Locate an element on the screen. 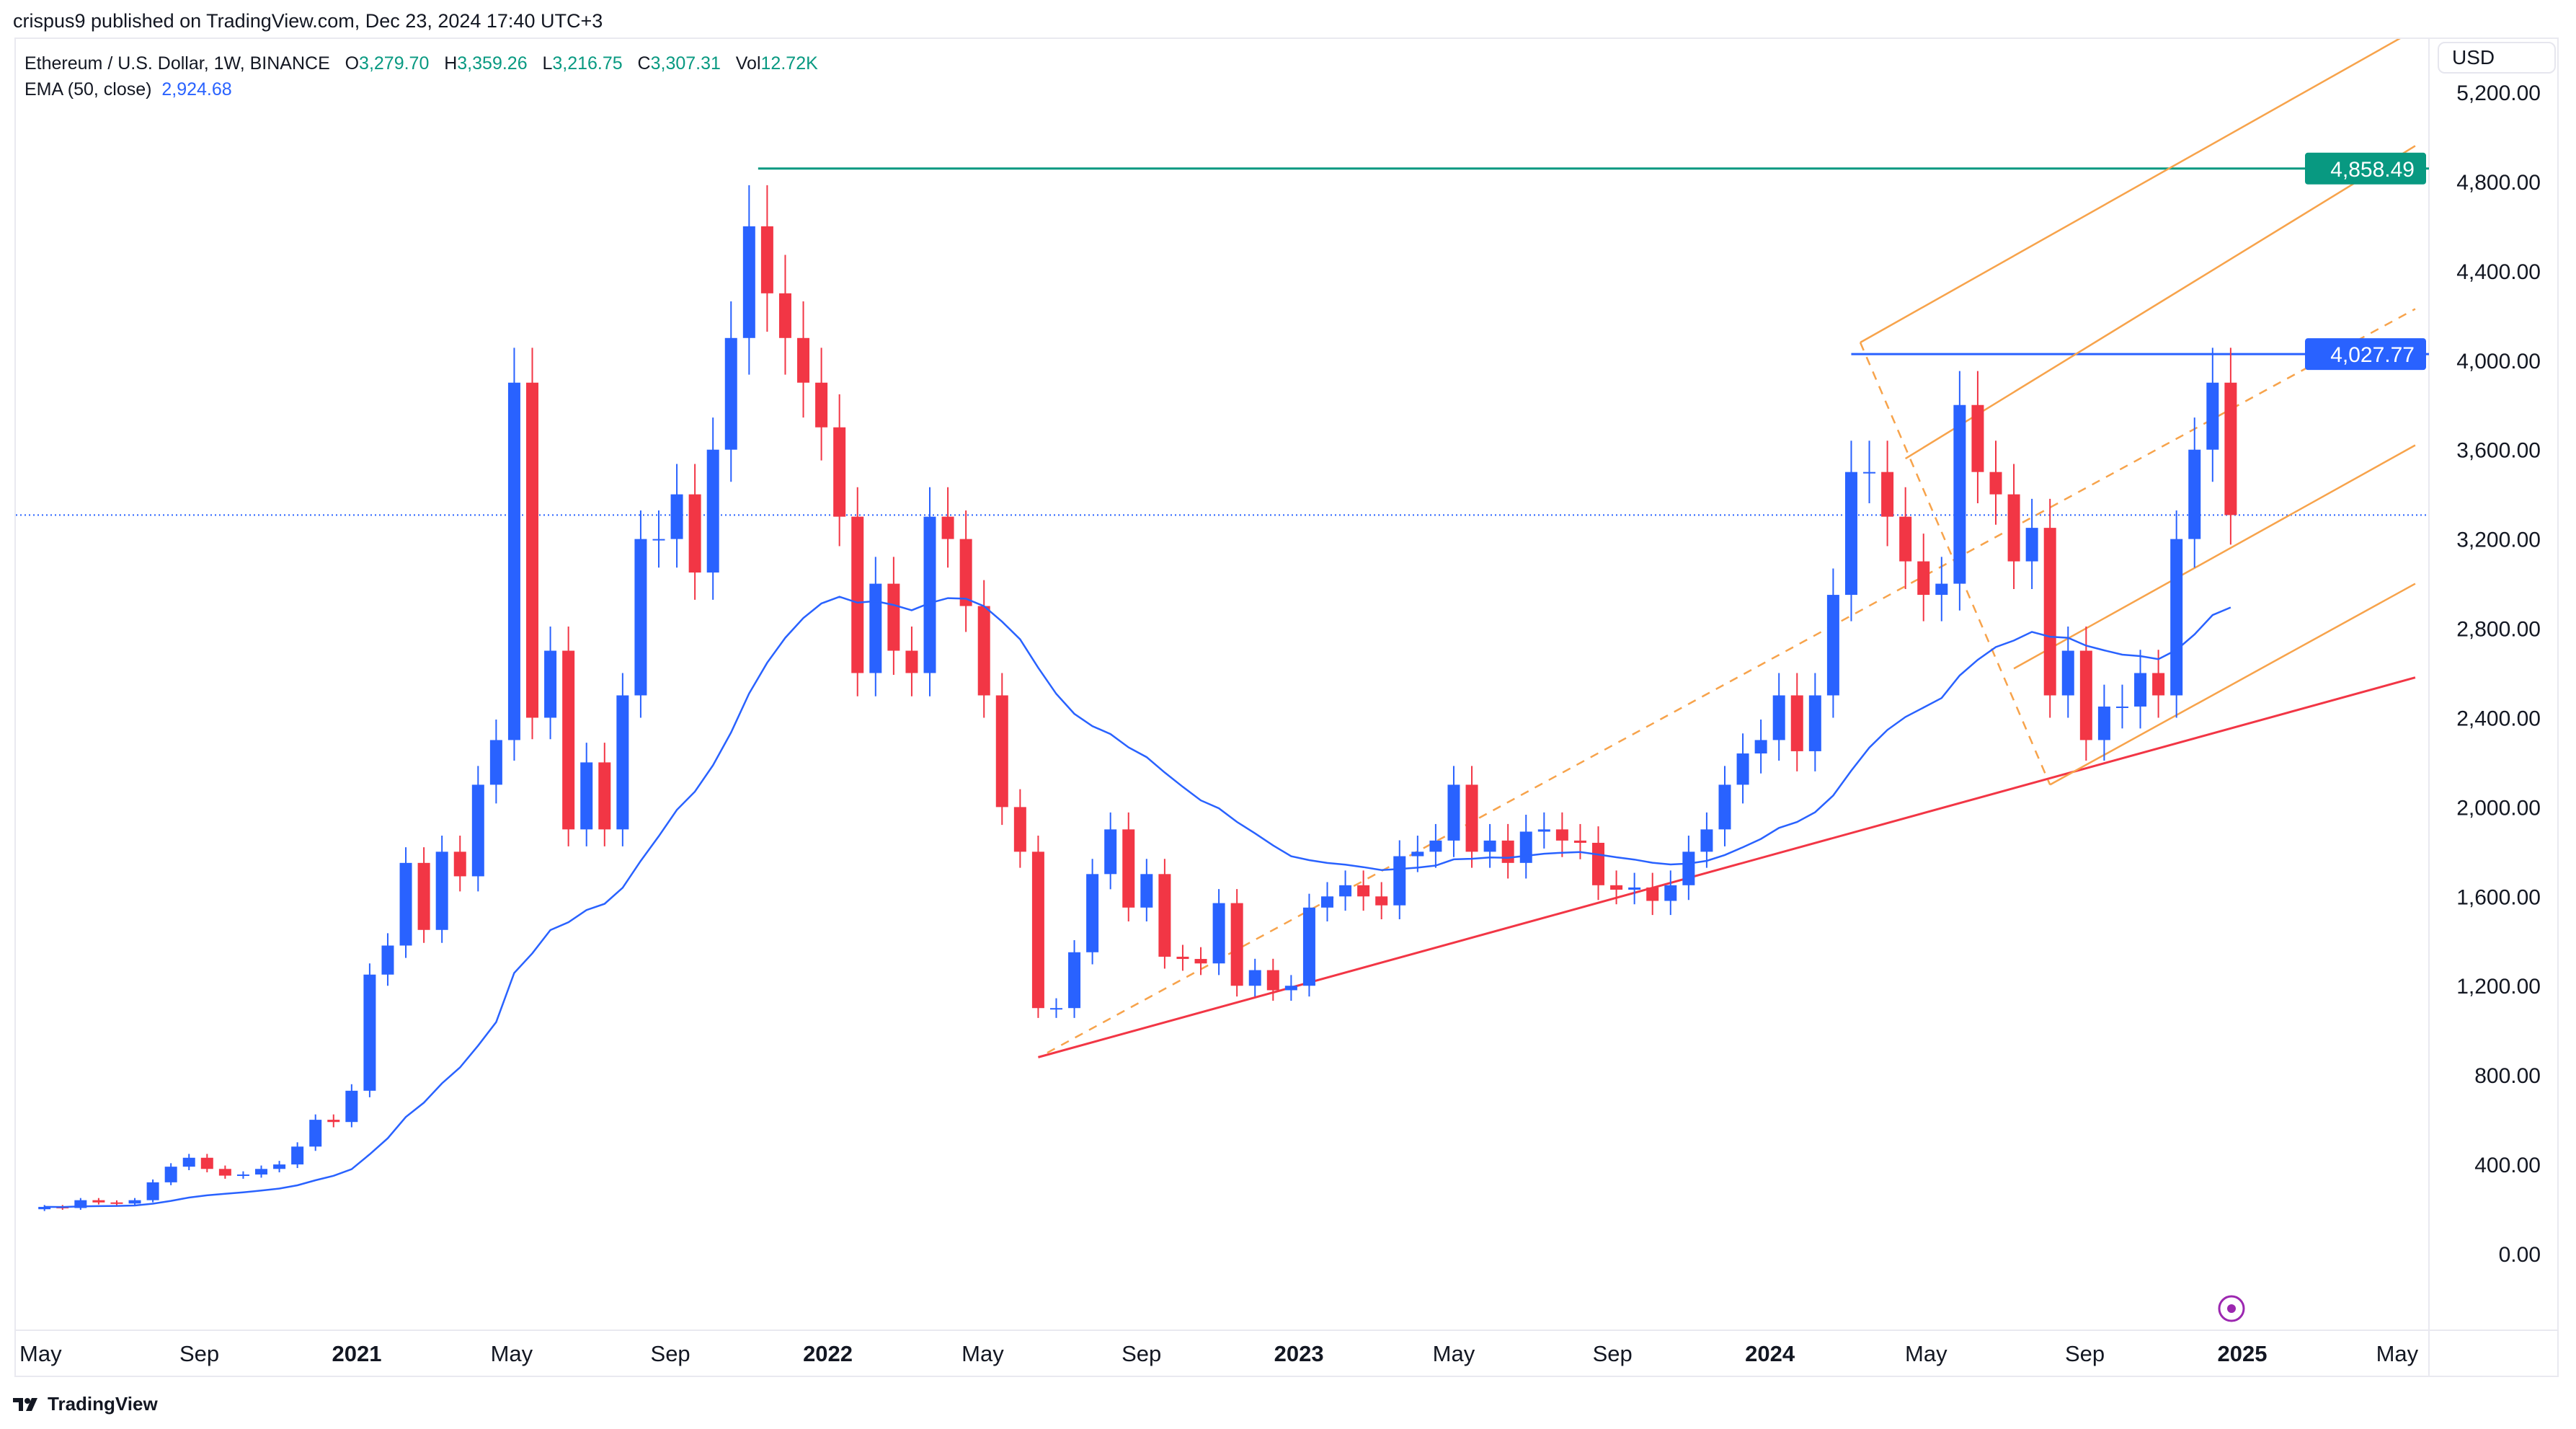  low-label: L is located at coordinates (547, 64).